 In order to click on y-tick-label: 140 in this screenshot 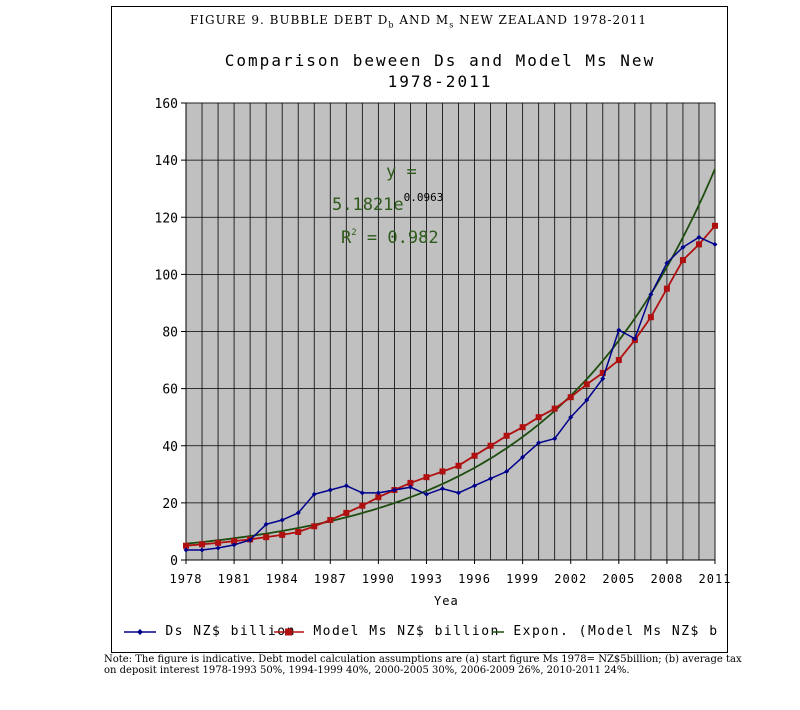, I will do `click(166, 161)`.